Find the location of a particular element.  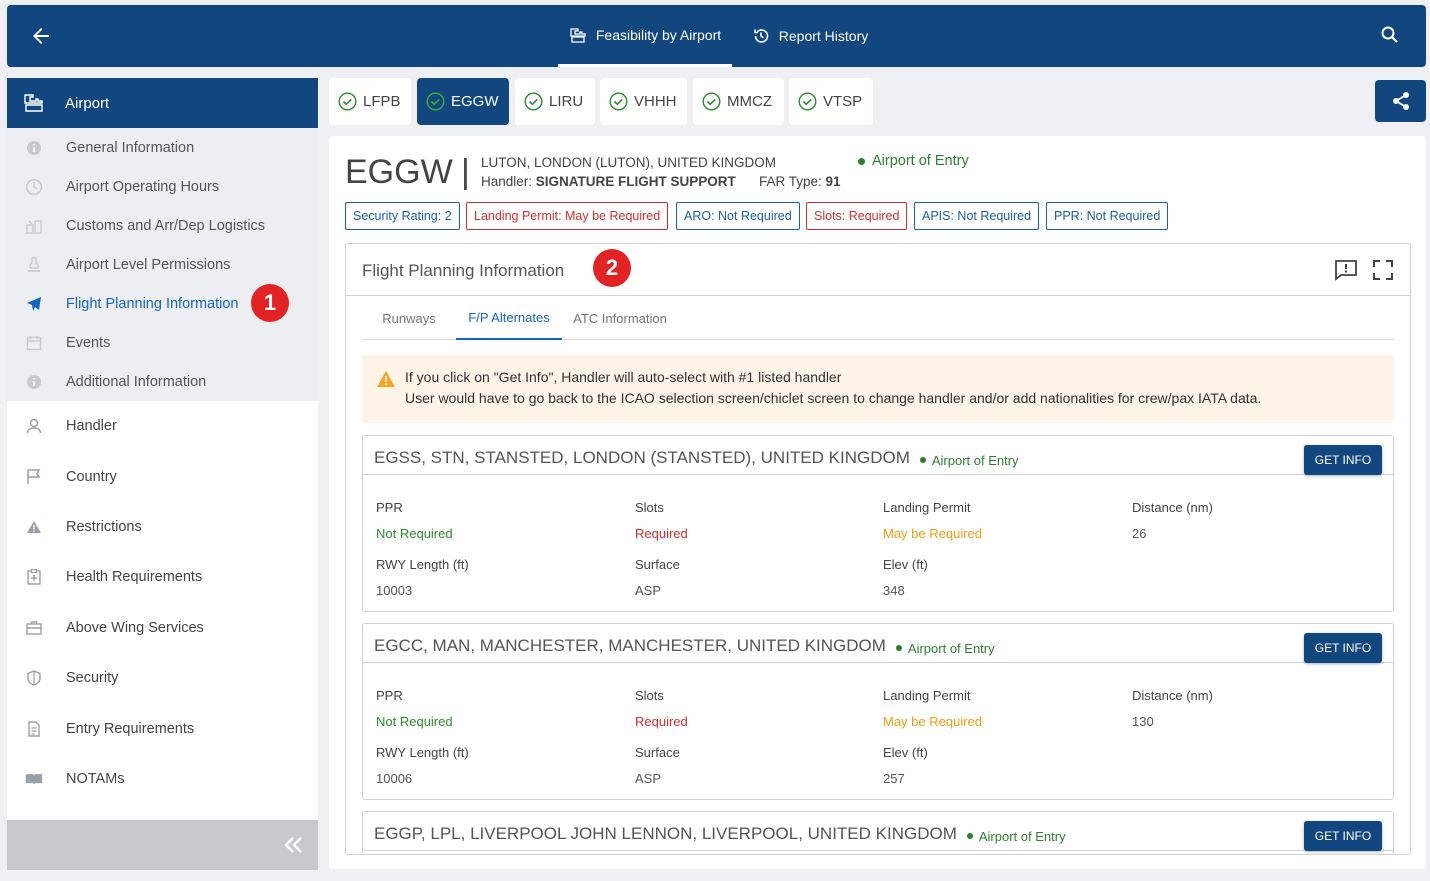

sidebar-item-above-wing-services: Above Wing Services is located at coordinates (162, 628).